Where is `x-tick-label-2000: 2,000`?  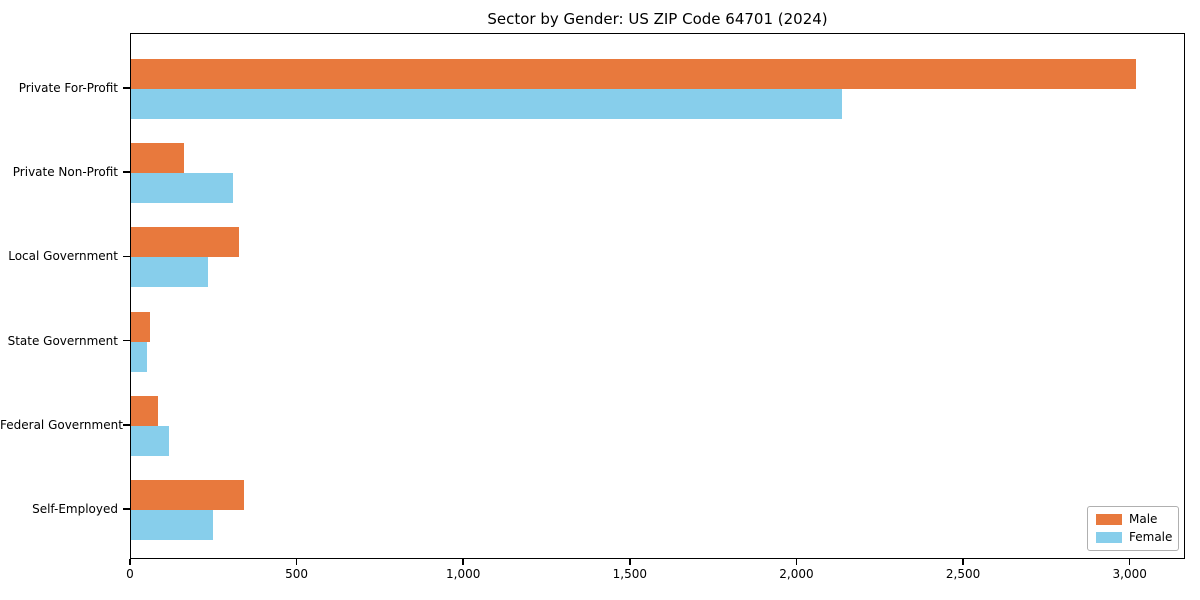 x-tick-label-2000: 2,000 is located at coordinates (796, 574).